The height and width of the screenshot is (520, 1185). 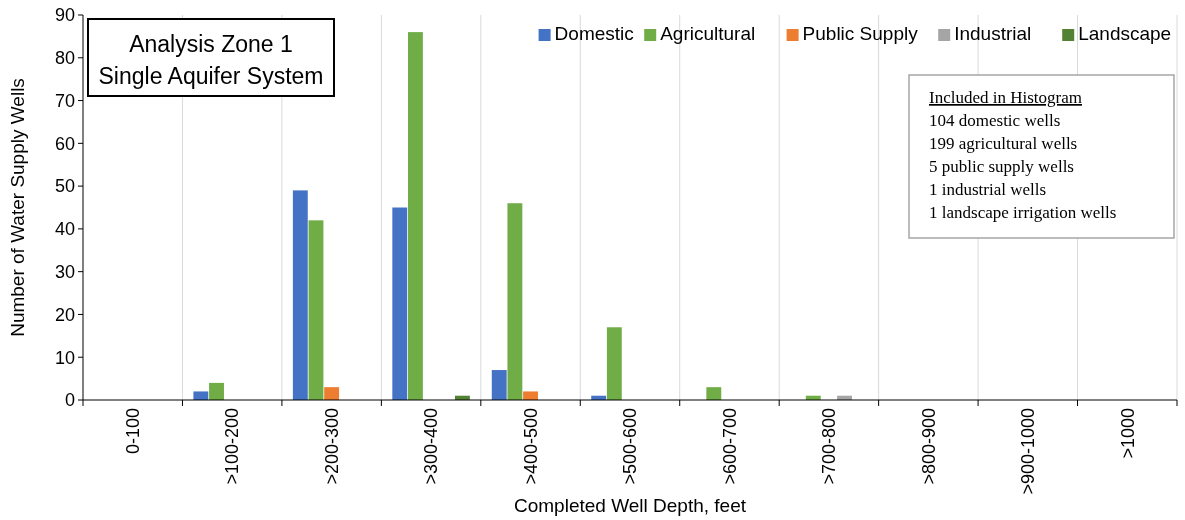 What do you see at coordinates (64, 143) in the screenshot?
I see `y-tick-label: 60` at bounding box center [64, 143].